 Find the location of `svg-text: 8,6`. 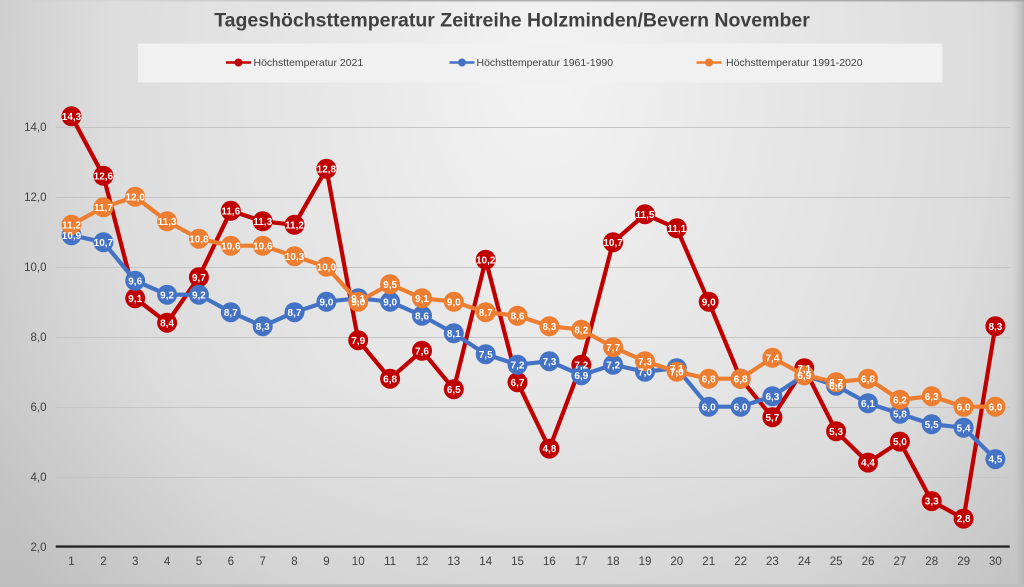

svg-text: 8,6 is located at coordinates (422, 316).